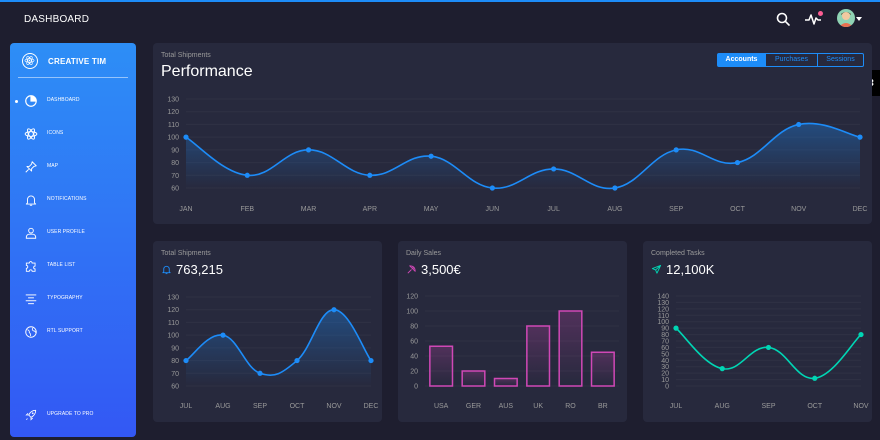  What do you see at coordinates (77, 61) in the screenshot?
I see `sidebar-brand: CREATIVE TIM` at bounding box center [77, 61].